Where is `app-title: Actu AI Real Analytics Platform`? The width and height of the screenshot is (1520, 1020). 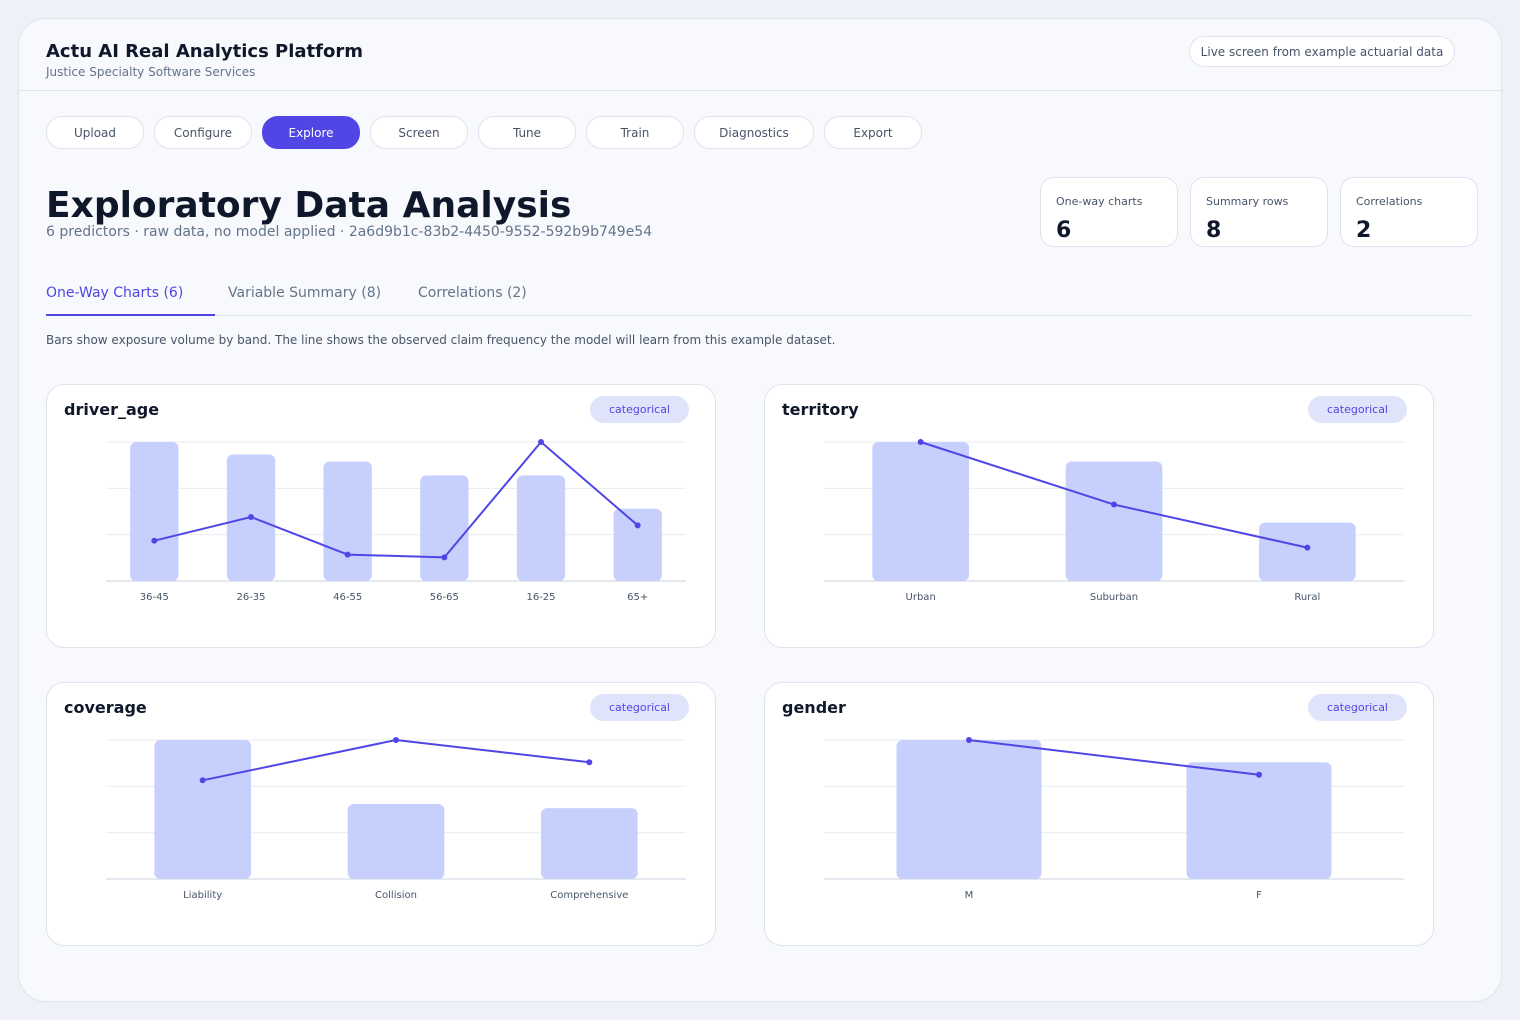
app-title: Actu AI Real Analytics Platform is located at coordinates (204, 51).